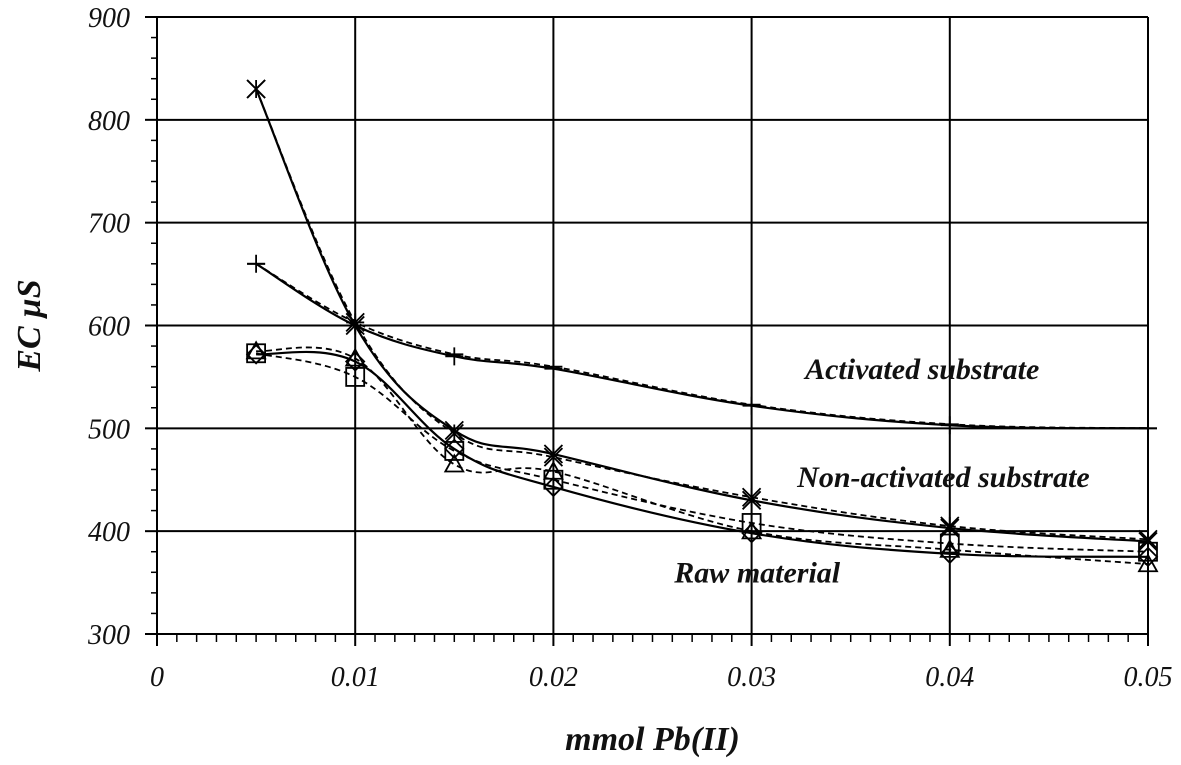 The image size is (1181, 765). Describe the element at coordinates (157, 677) in the screenshot. I see `x-tick-label: 0` at that location.